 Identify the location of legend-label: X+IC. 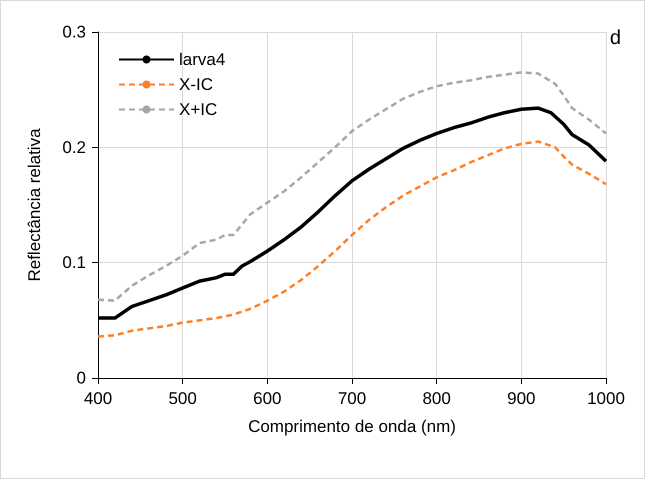
(198, 109).